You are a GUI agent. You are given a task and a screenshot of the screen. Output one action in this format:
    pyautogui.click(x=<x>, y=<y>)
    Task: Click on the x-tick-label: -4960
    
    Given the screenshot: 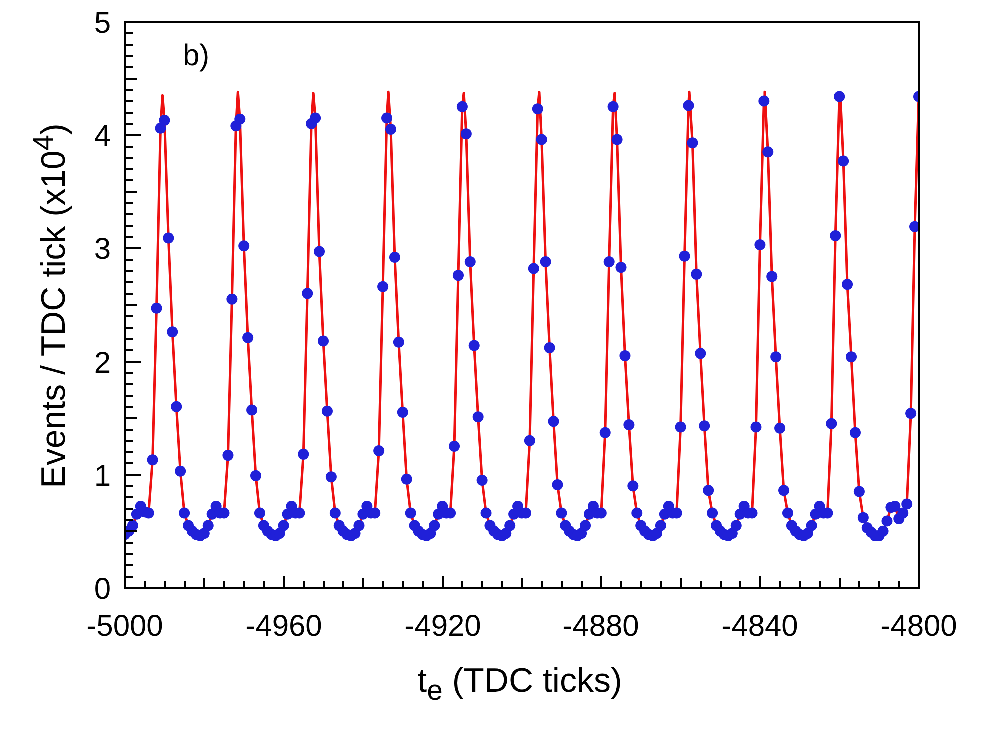 What is the action you would take?
    pyautogui.click(x=284, y=626)
    